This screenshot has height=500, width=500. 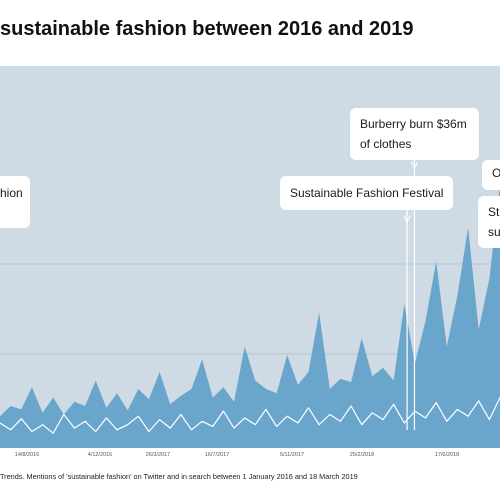 I want to click on annotation-burberry-line2: of clothes, so click(x=413, y=144).